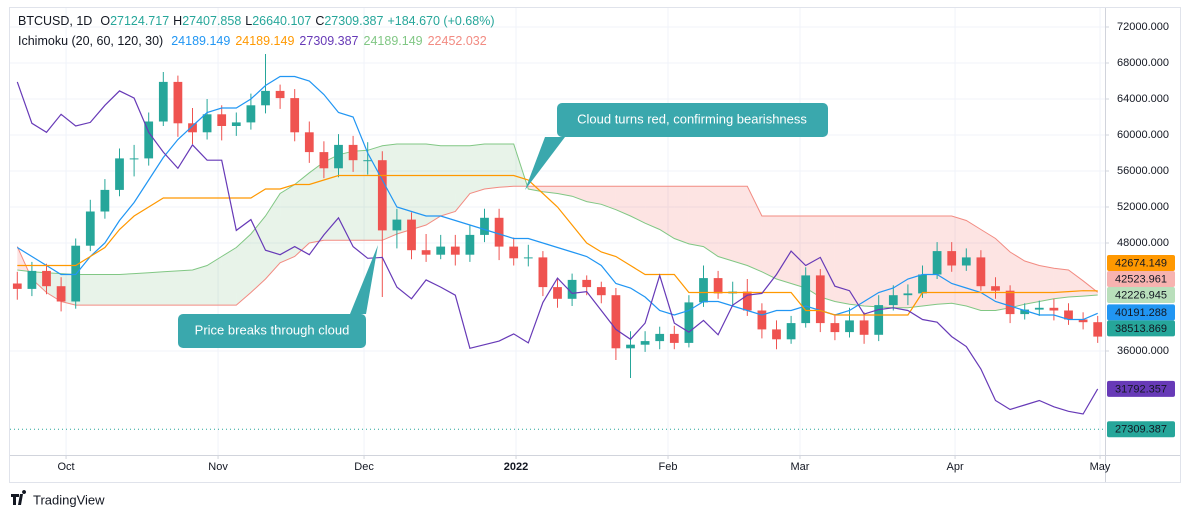 The image size is (1189, 519). What do you see at coordinates (353, 21) in the screenshot?
I see `ohlc-value: 27309.387` at bounding box center [353, 21].